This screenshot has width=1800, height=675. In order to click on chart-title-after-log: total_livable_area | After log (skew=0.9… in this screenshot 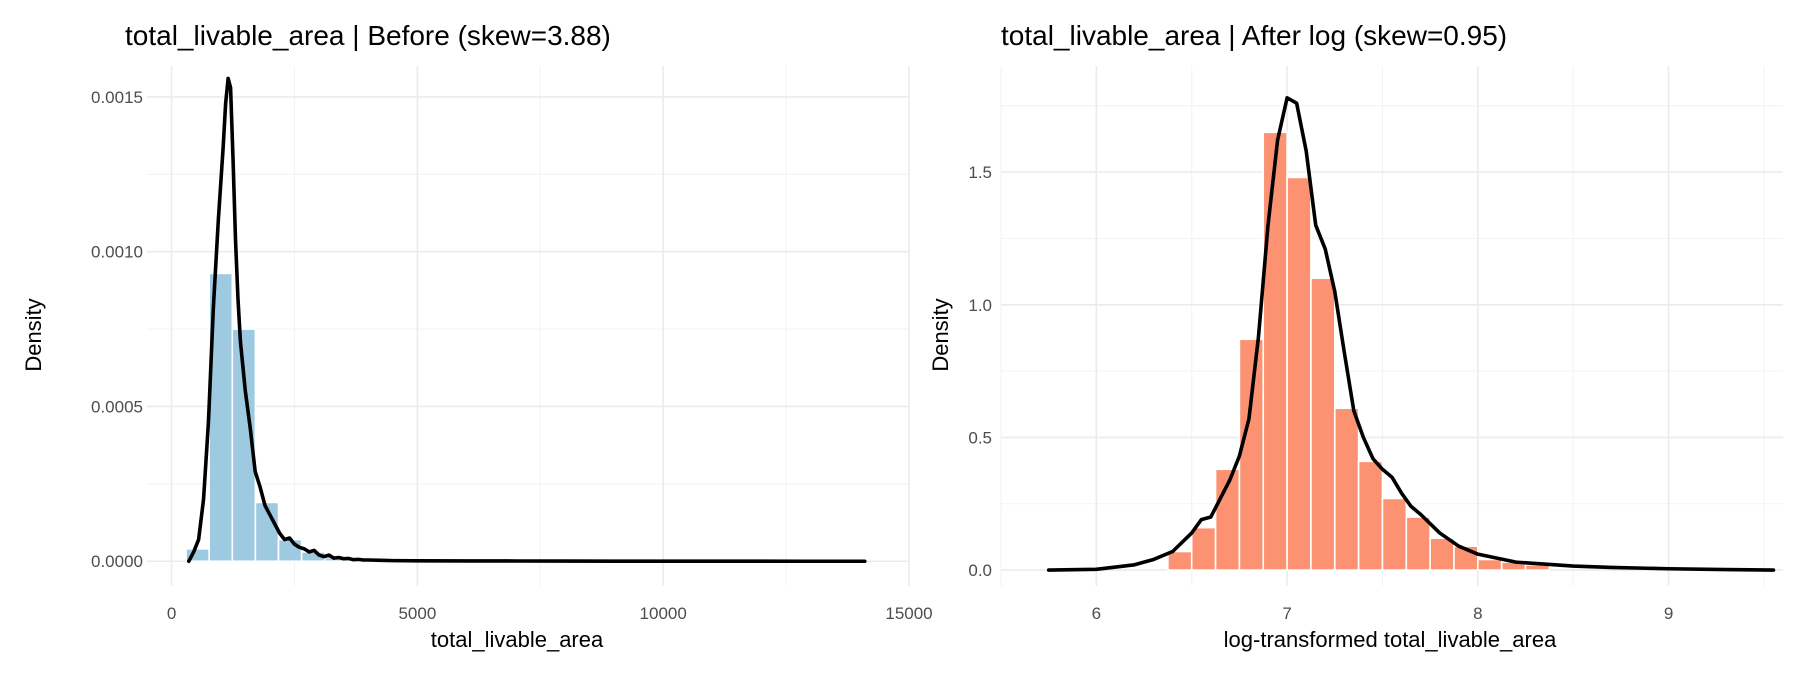, I will do `click(1254, 35)`.